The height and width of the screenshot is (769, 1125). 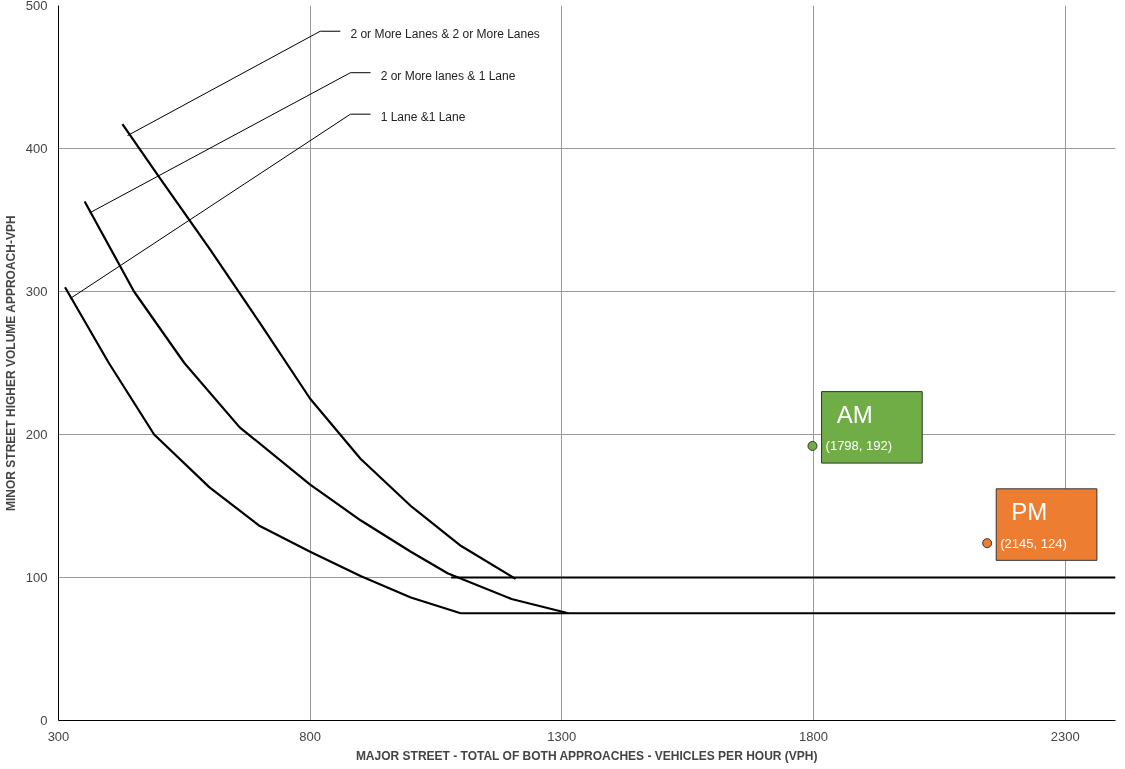 What do you see at coordinates (854, 414) in the screenshot?
I see `series-label: AM` at bounding box center [854, 414].